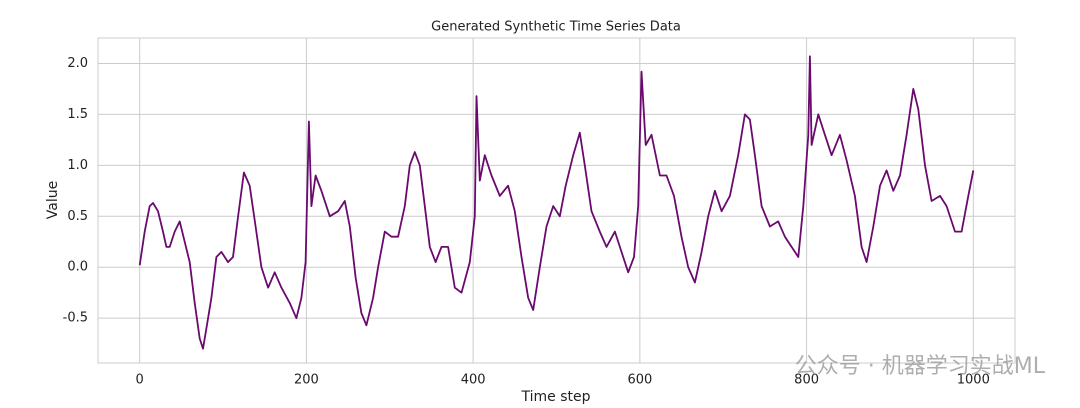  What do you see at coordinates (973, 380) in the screenshot?
I see `x-tick-label: 1000` at bounding box center [973, 380].